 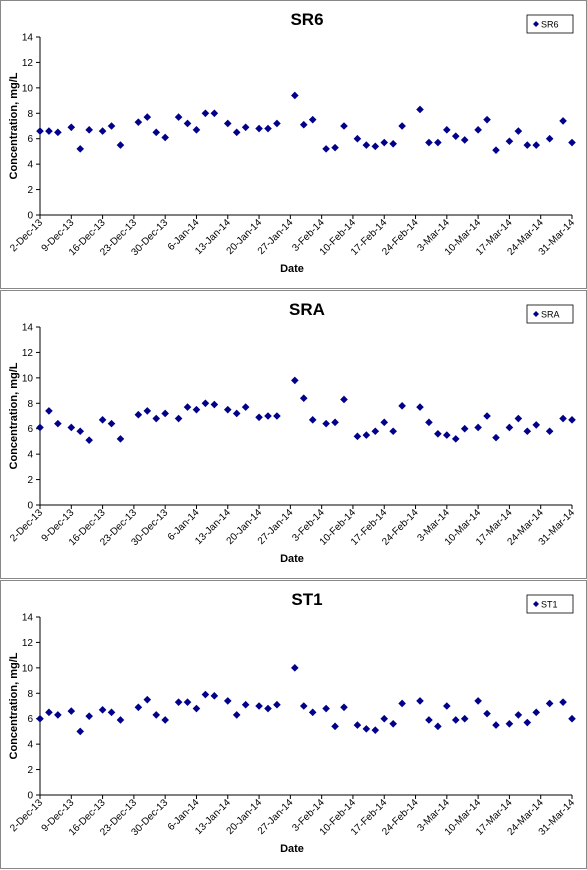 I want to click on y-tick-label: 2, so click(x=30, y=770).